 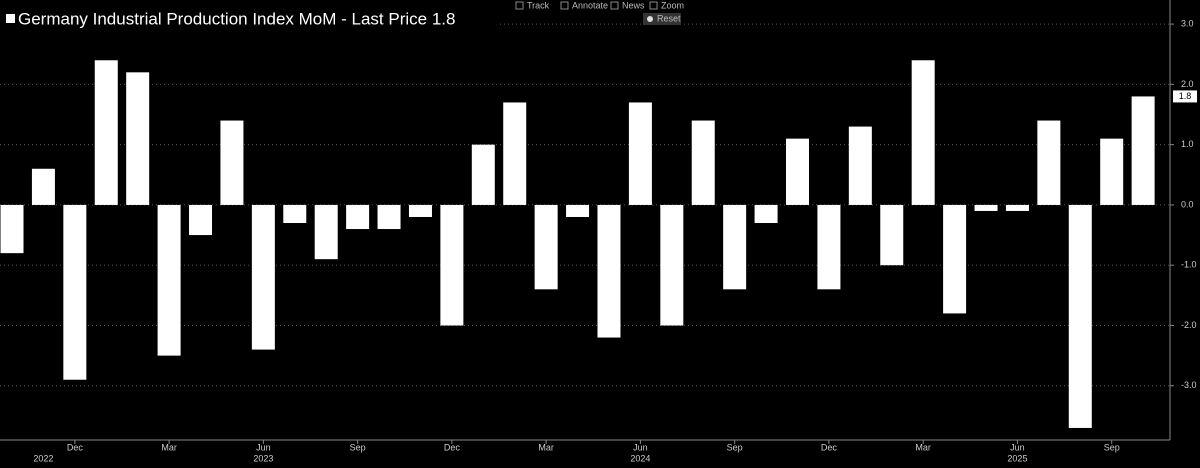 What do you see at coordinates (43, 458) in the screenshot?
I see `year-label: 2022` at bounding box center [43, 458].